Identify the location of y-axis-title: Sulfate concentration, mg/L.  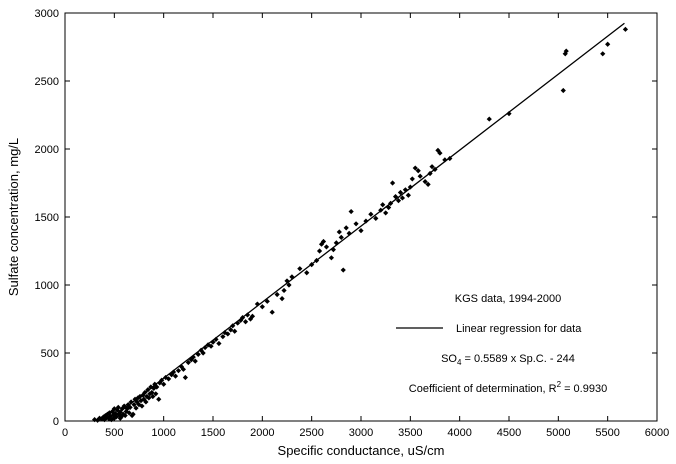
(13, 217).